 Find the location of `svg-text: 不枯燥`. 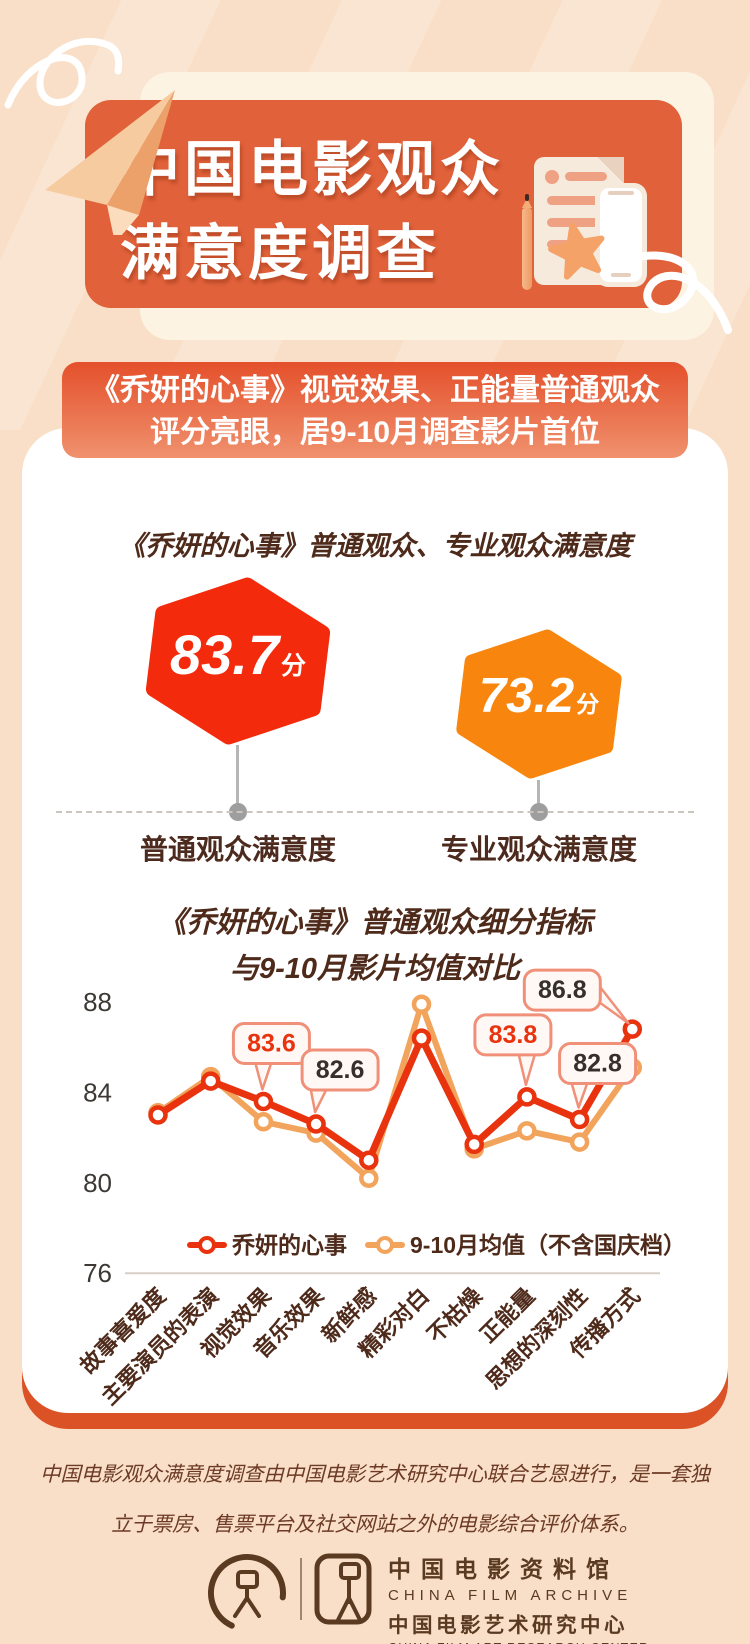

svg-text: 不枯燥 is located at coordinates (454, 1314).